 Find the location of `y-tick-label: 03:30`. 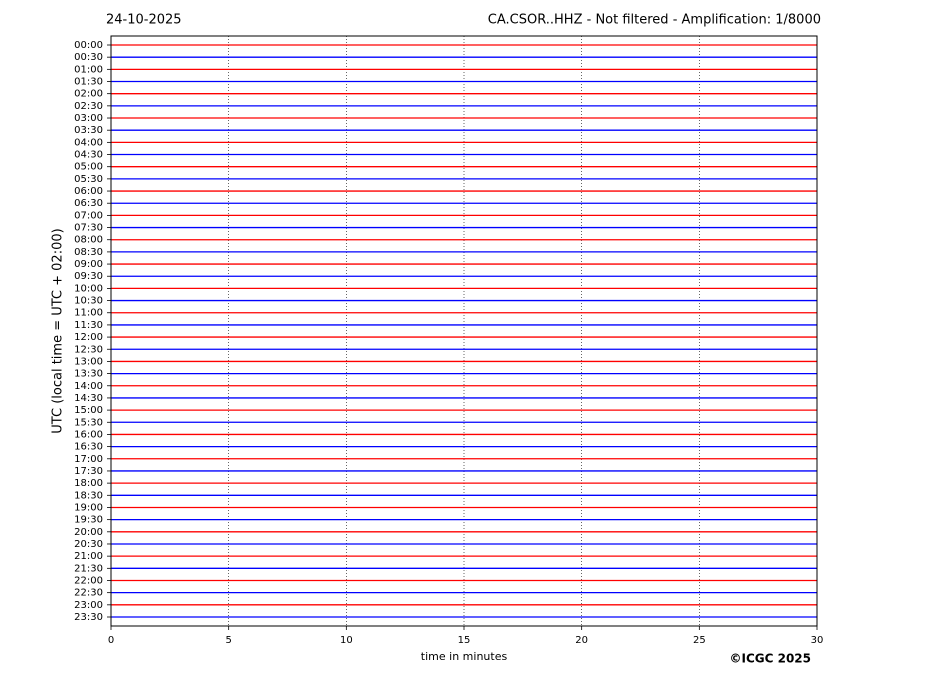

y-tick-label: 03:30 is located at coordinates (88, 130).